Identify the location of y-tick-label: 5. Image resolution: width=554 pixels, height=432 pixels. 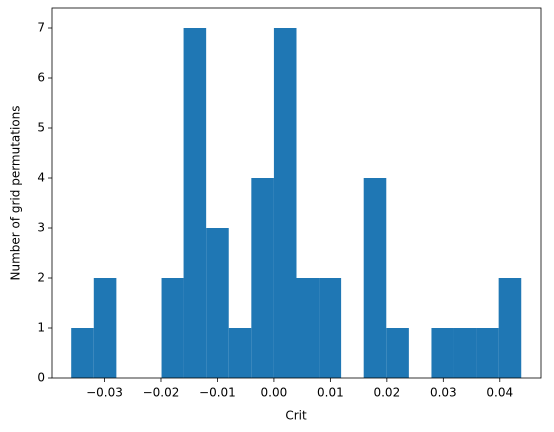
(41, 128).